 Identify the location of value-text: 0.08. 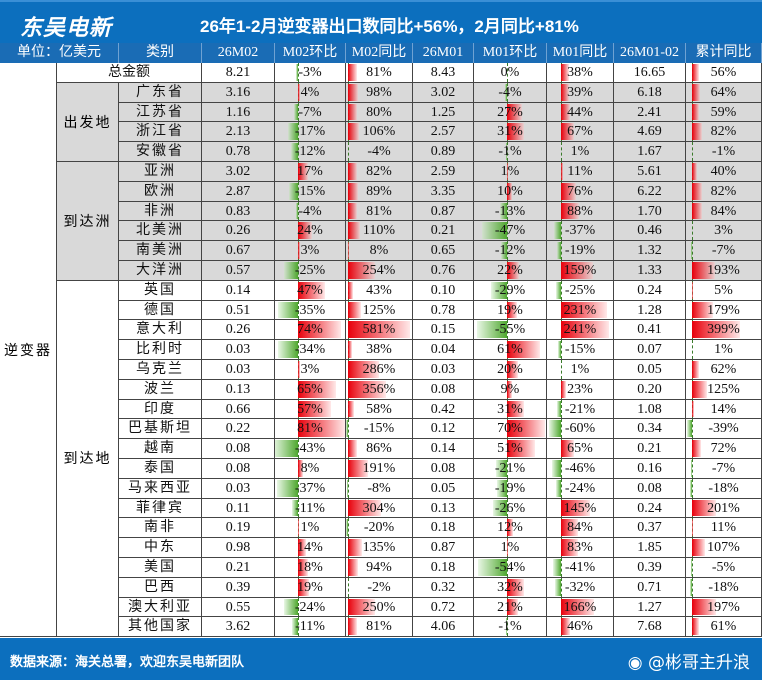
(238, 449).